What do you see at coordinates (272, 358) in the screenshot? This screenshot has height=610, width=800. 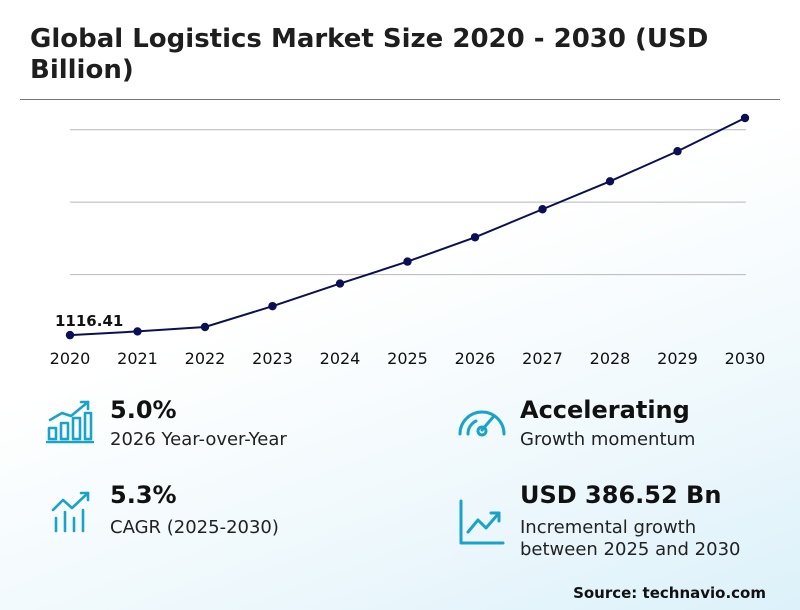 I see `x-tick-2023: 2023` at bounding box center [272, 358].